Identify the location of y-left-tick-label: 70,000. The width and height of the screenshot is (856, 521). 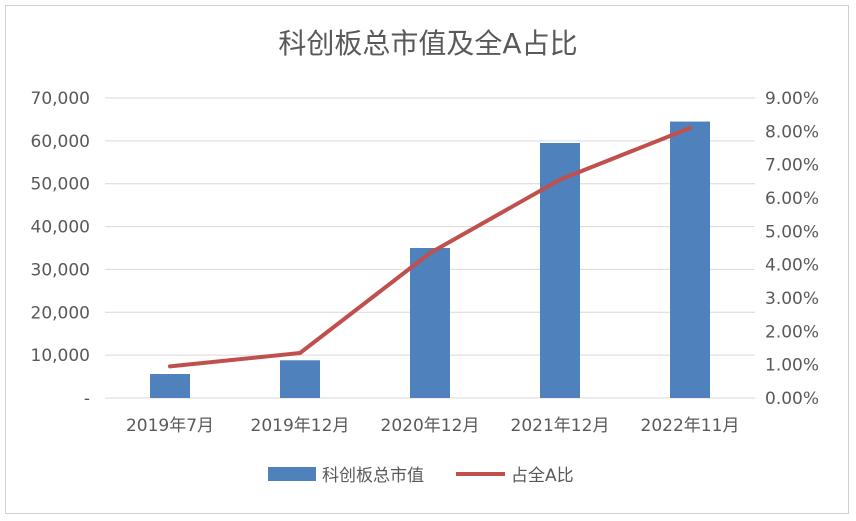
(60, 99).